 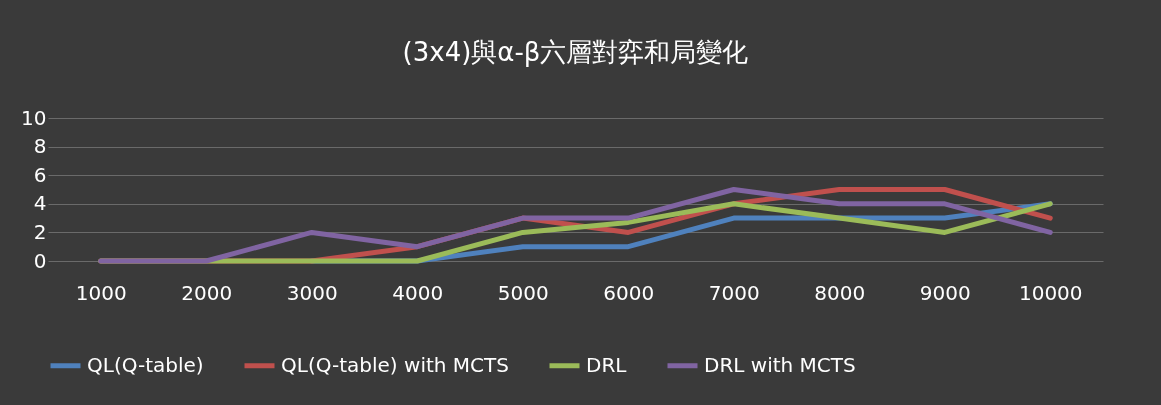 What do you see at coordinates (840, 292) in the screenshot?
I see `x-tick-label: 8000` at bounding box center [840, 292].